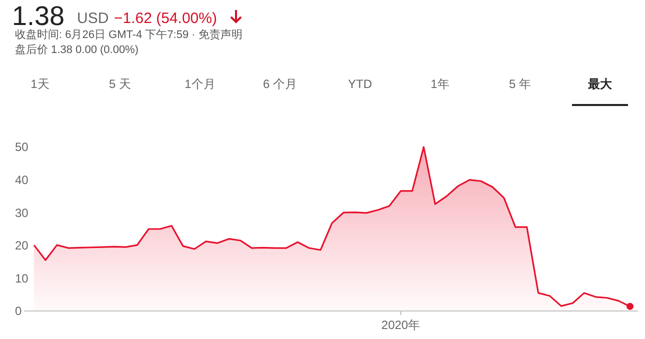  Describe the element at coordinates (520, 84) in the screenshot. I see `text: 5 年` at that location.